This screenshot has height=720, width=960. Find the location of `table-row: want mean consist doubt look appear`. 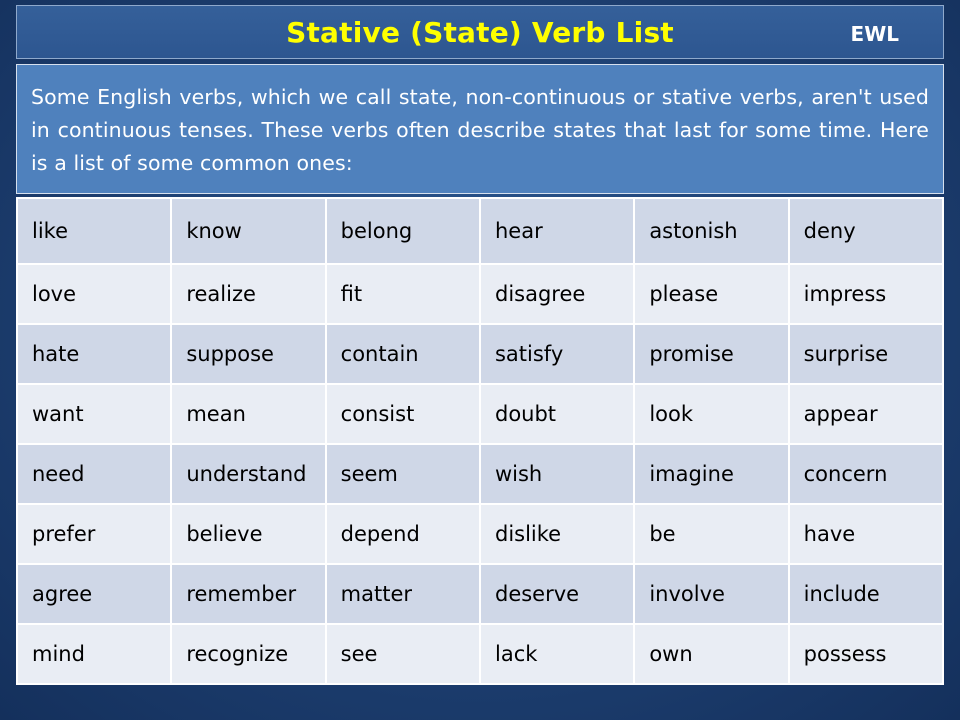

table-row: want mean consist doubt look appear is located at coordinates (480, 414).